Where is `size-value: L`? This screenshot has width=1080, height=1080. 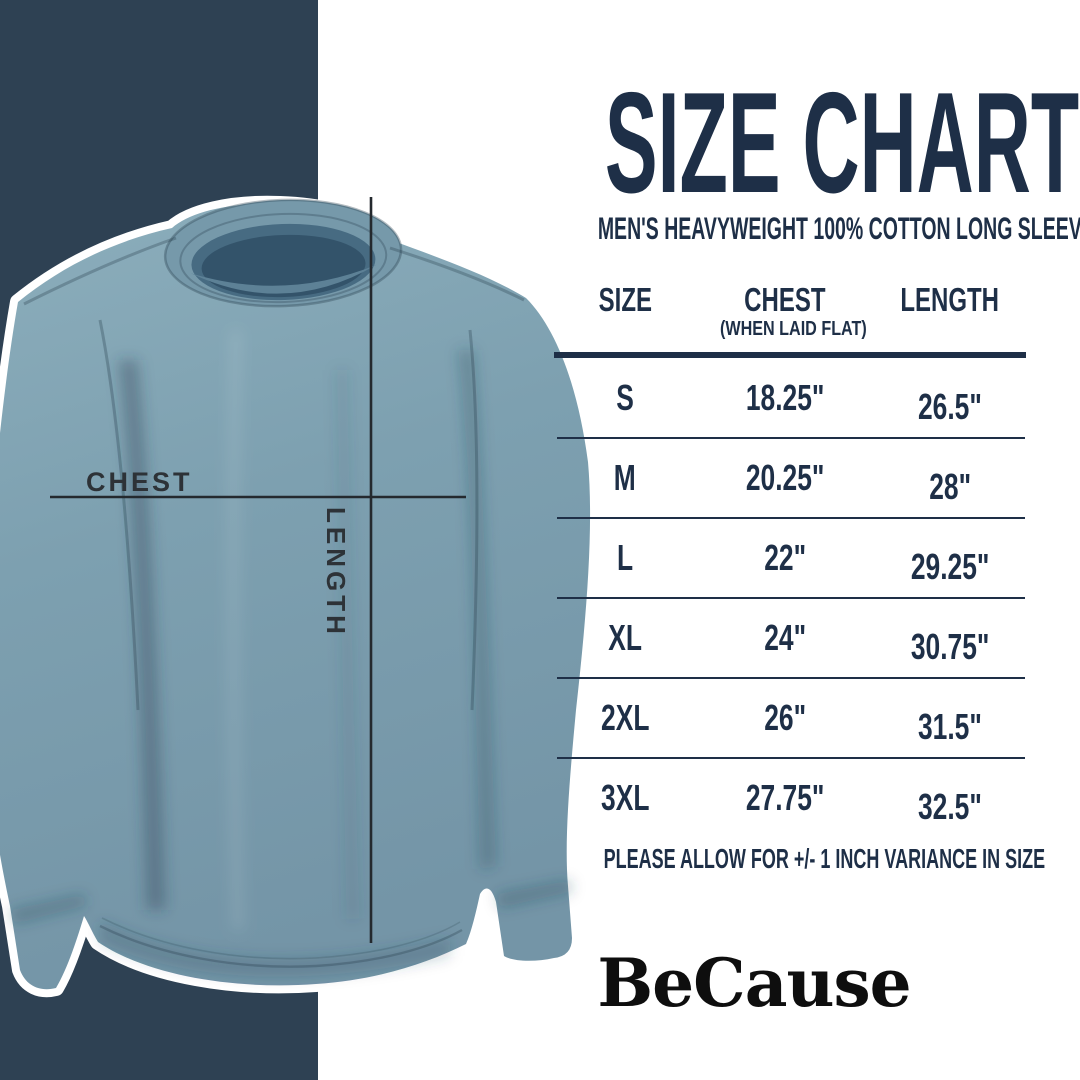
size-value: L is located at coordinates (625, 557).